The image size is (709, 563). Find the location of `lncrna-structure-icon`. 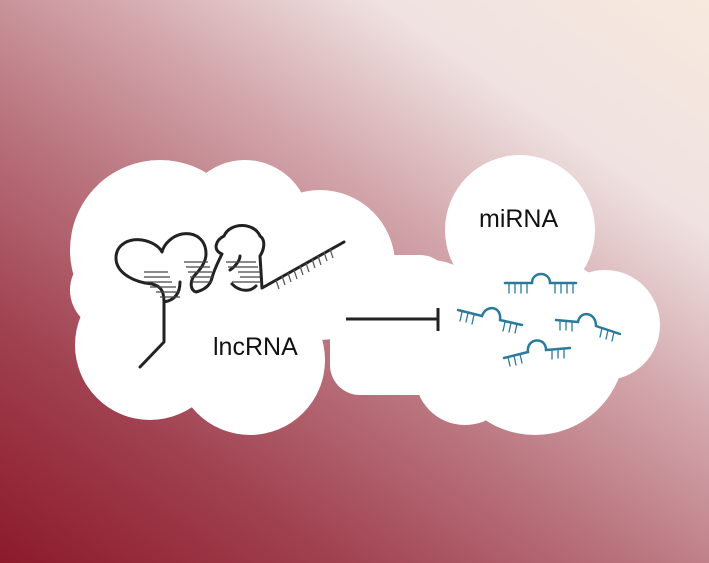

lncrna-structure-icon is located at coordinates (230, 296).